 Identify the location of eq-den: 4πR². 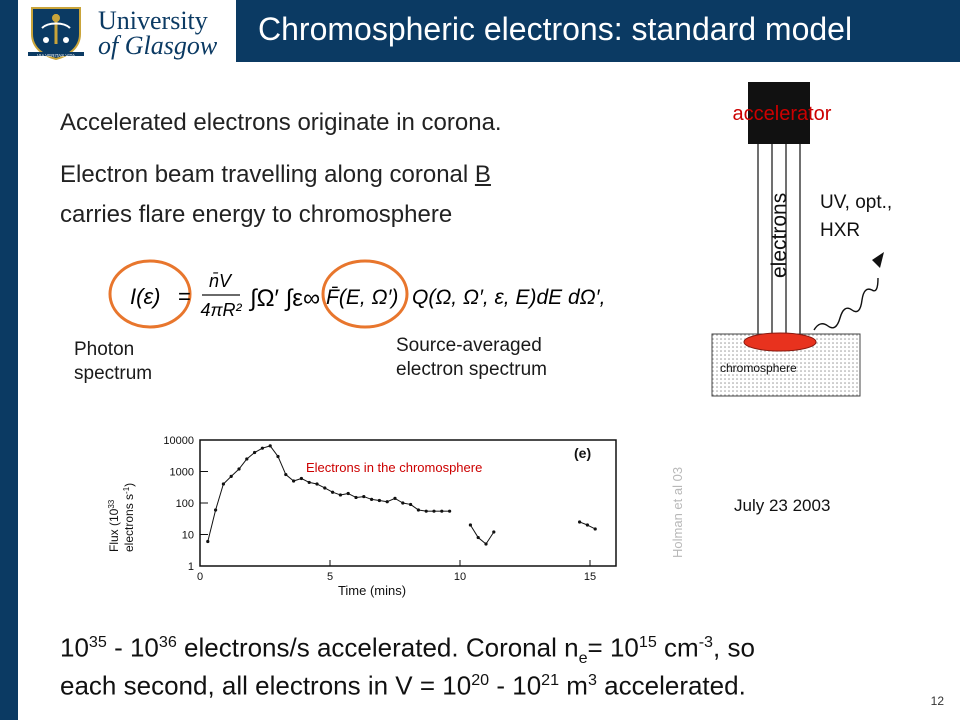
(221, 310).